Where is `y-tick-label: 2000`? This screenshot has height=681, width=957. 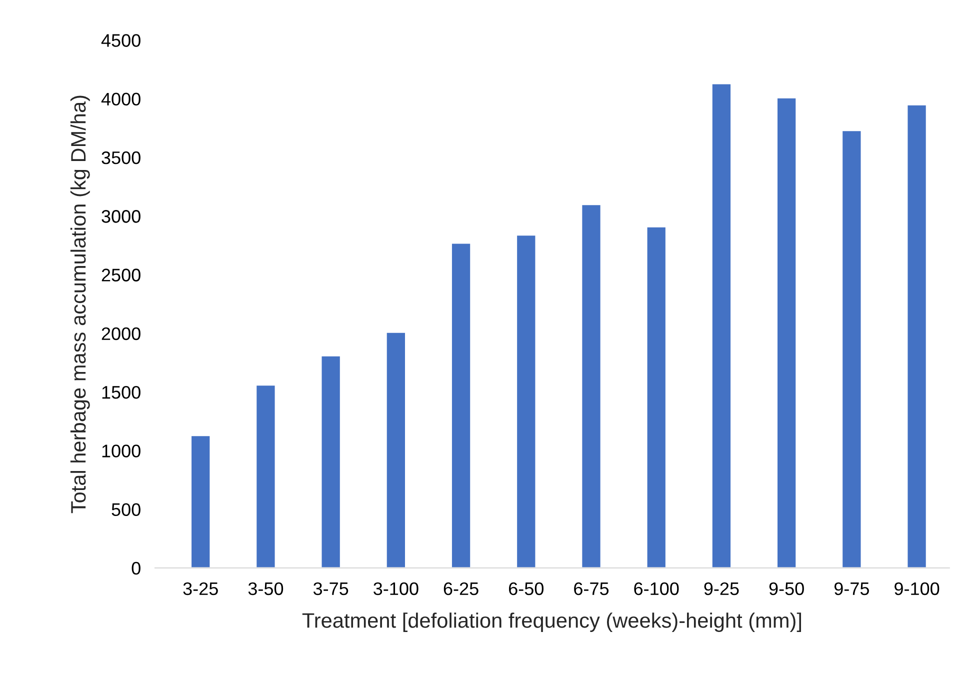
y-tick-label: 2000 is located at coordinates (121, 333).